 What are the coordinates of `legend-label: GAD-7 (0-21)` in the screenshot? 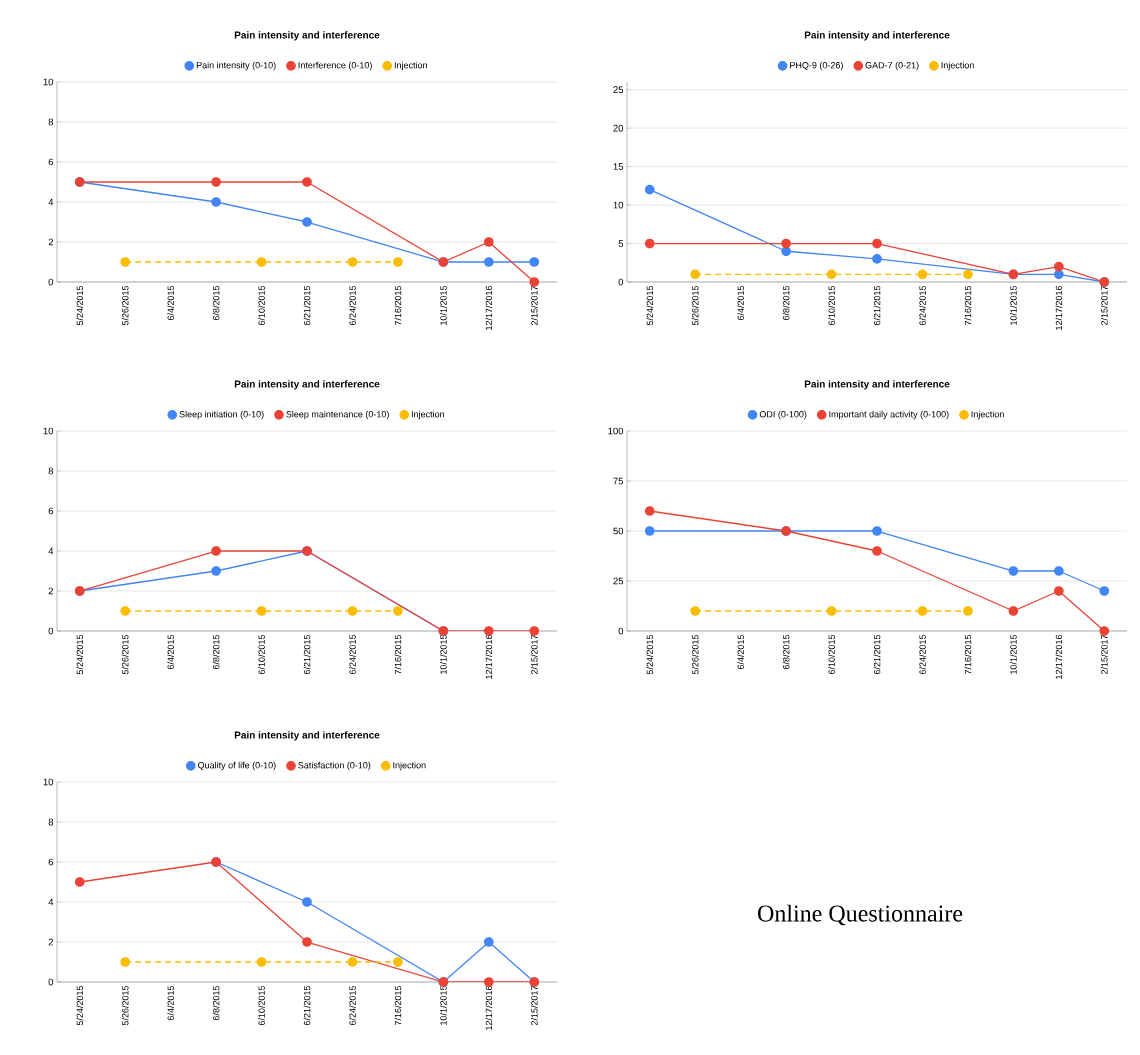 It's located at (892, 66).